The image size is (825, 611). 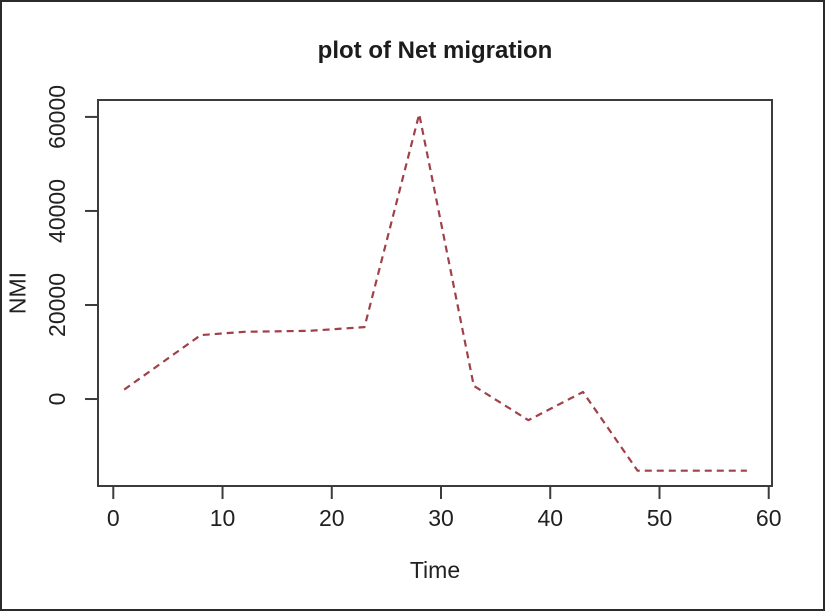 I want to click on x-tick-label: 30, so click(x=441, y=518).